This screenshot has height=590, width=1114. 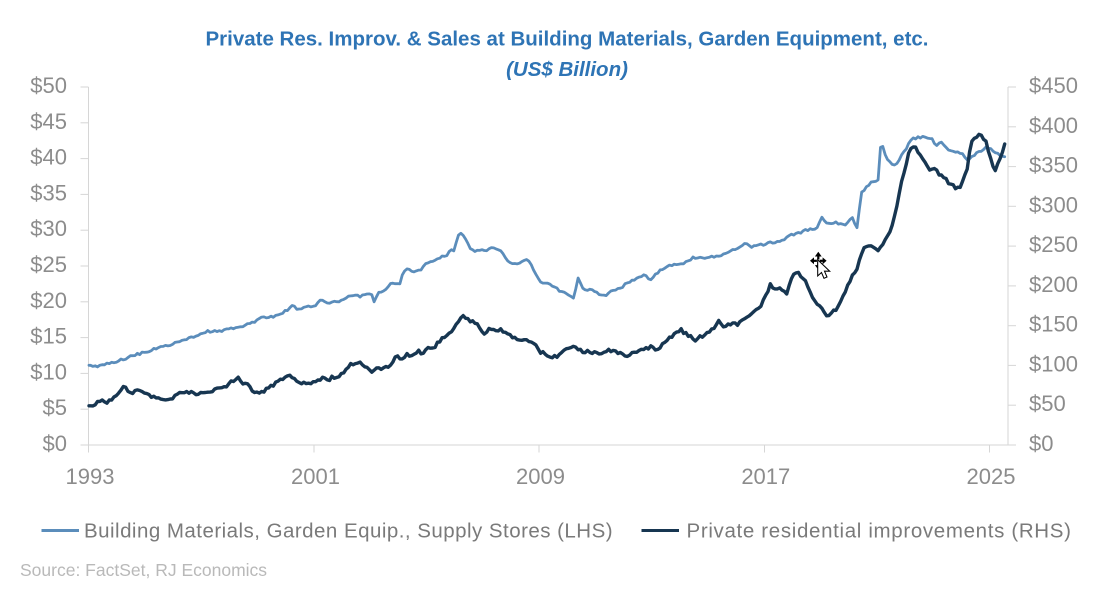 I want to click on svg-text: $40, so click(x=48, y=157).